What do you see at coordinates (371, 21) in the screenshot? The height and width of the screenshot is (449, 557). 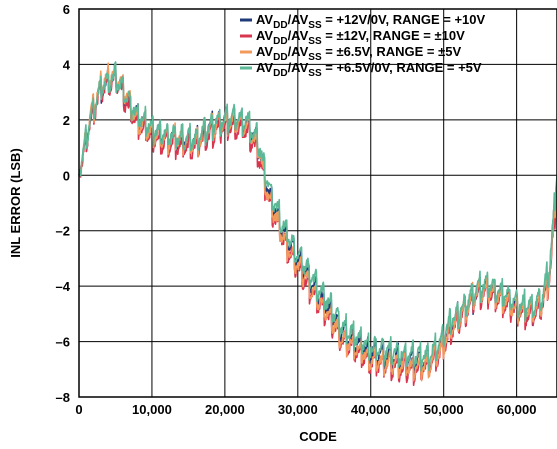 I see `legend-label: AVDD/AVSS = +12V/0V, RANGE = +10V` at bounding box center [371, 21].